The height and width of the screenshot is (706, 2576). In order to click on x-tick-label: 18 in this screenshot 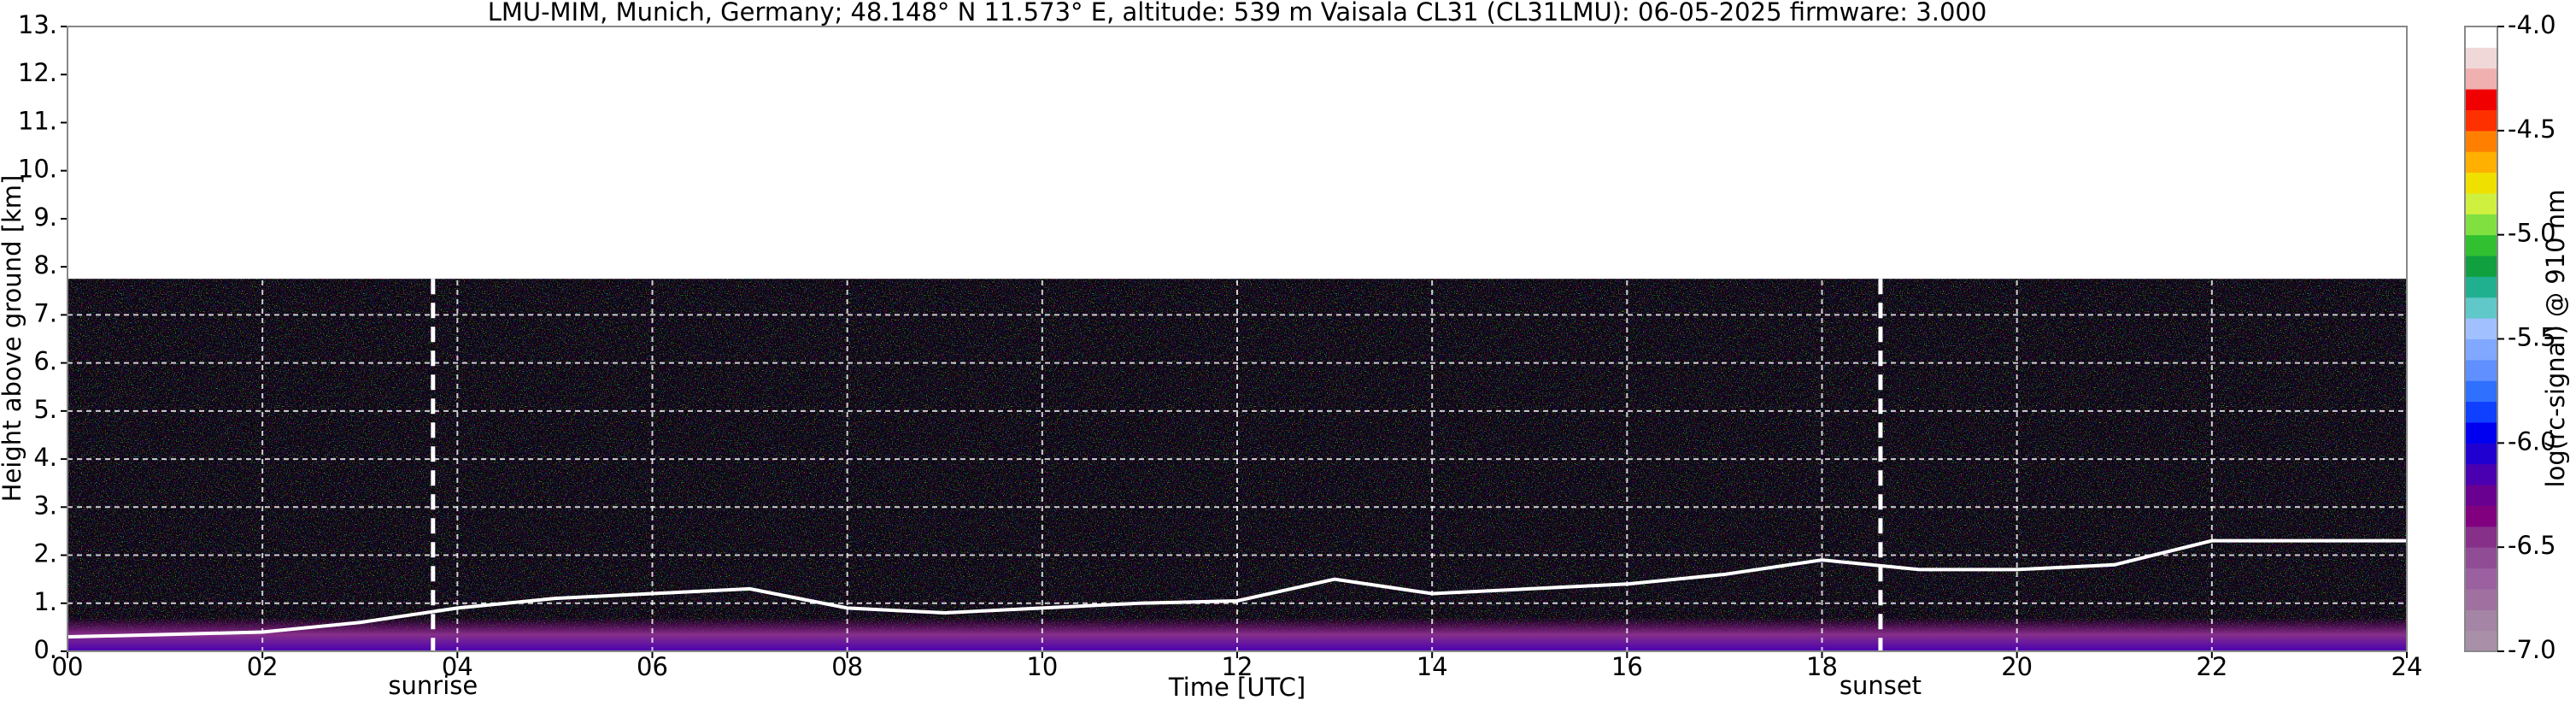, I will do `click(1822, 666)`.